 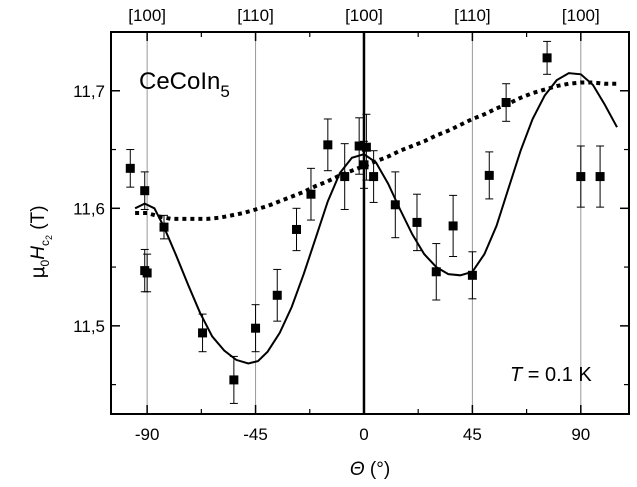 I want to click on y-axis-title: μ0Hc2 (T), so click(x=40, y=241).